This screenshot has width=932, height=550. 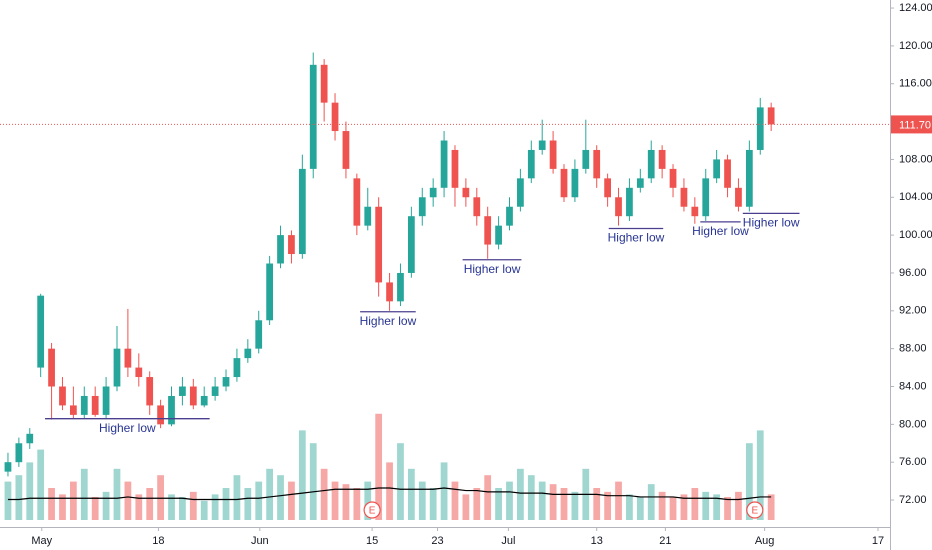 I want to click on earnings-label: E, so click(x=754, y=511).